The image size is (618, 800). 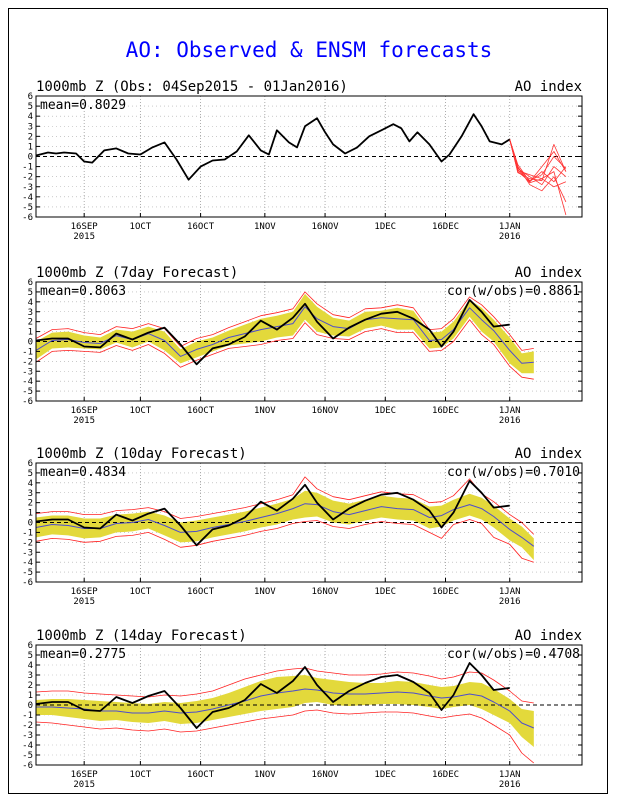 I want to click on panel-cor-label: cor(w/obs)=0.4708, so click(x=513, y=654).